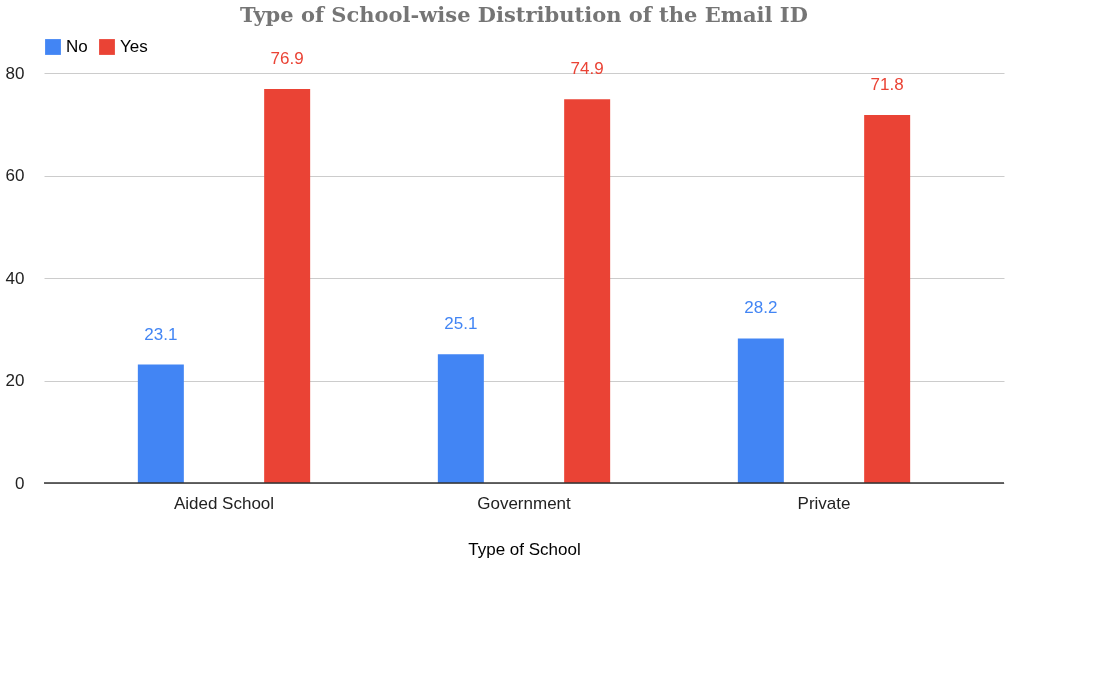 Image resolution: width=1108 pixels, height=675 pixels. Describe the element at coordinates (824, 503) in the screenshot. I see `x-tick-label: Private` at that location.